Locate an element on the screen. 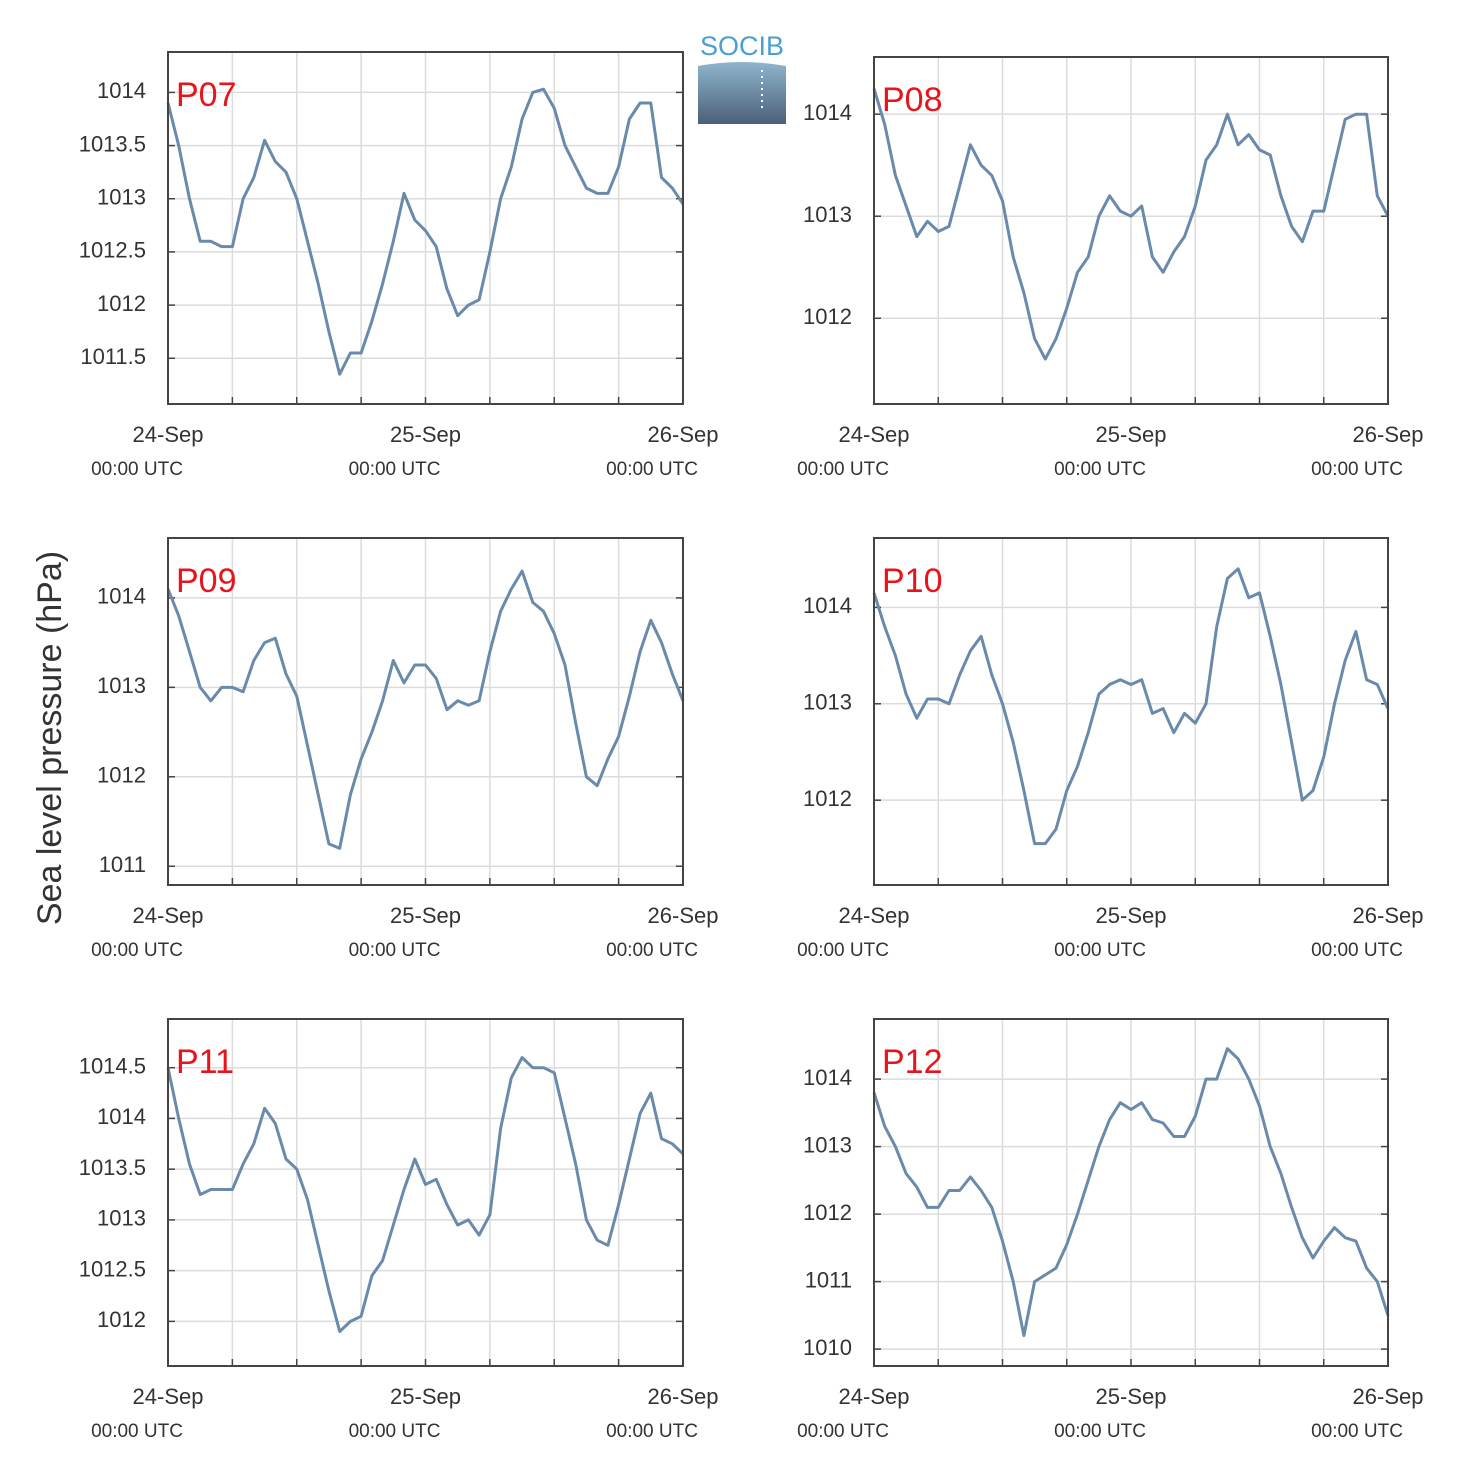 Image resolution: width=1462 pixels, height=1474 pixels. panel-title: P08 is located at coordinates (912, 100).